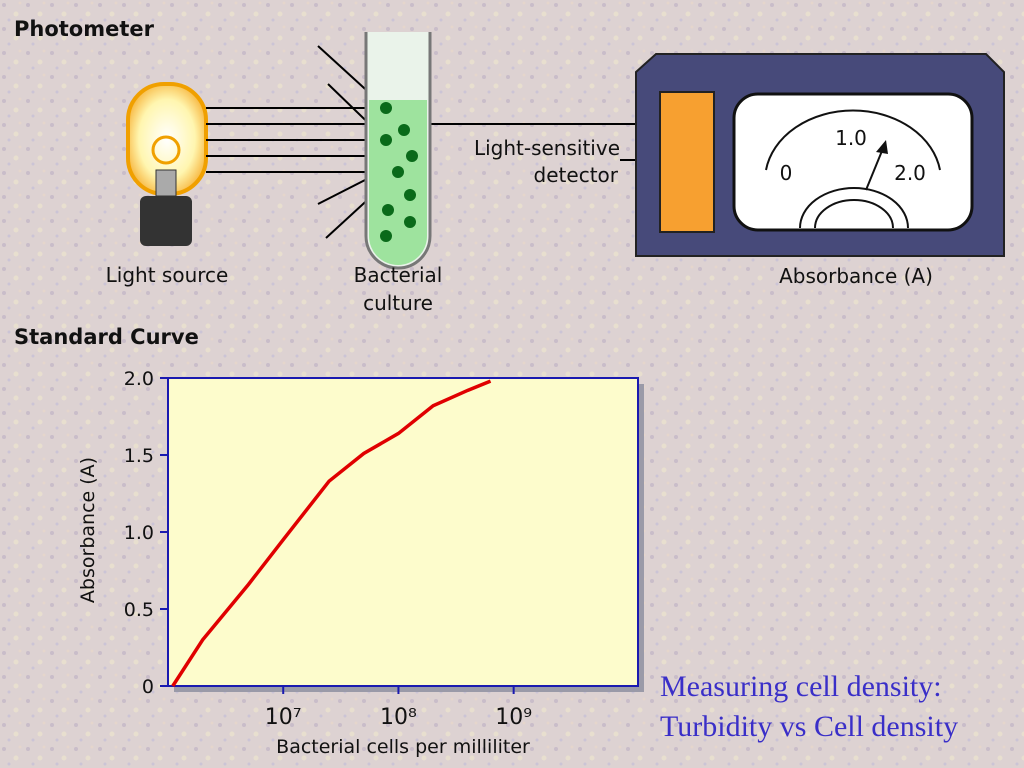 The height and width of the screenshot is (768, 1024). Describe the element at coordinates (513, 717) in the screenshot. I see `x-tick-label: 10⁹` at that location.